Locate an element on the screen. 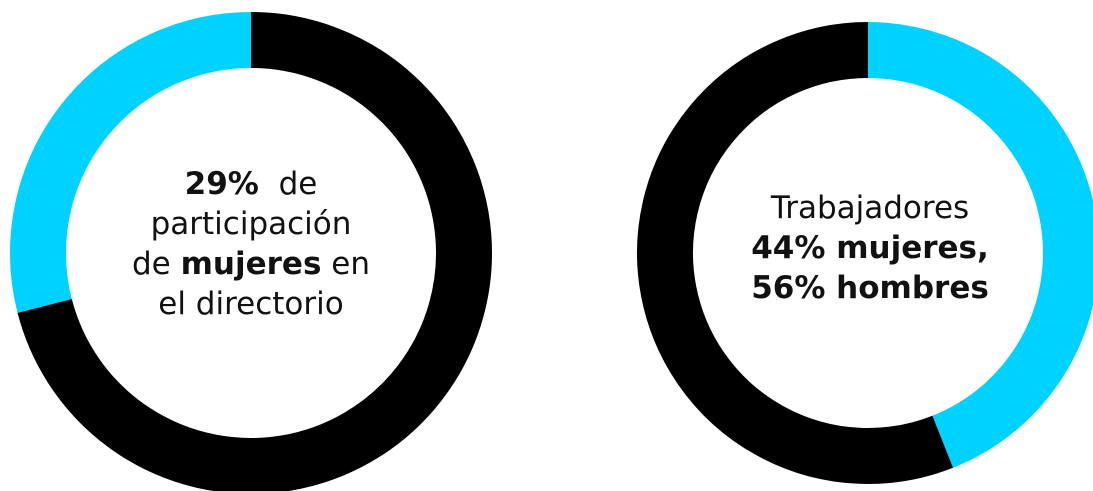  women-workers-percent: 44% mujeres, is located at coordinates (870, 248).